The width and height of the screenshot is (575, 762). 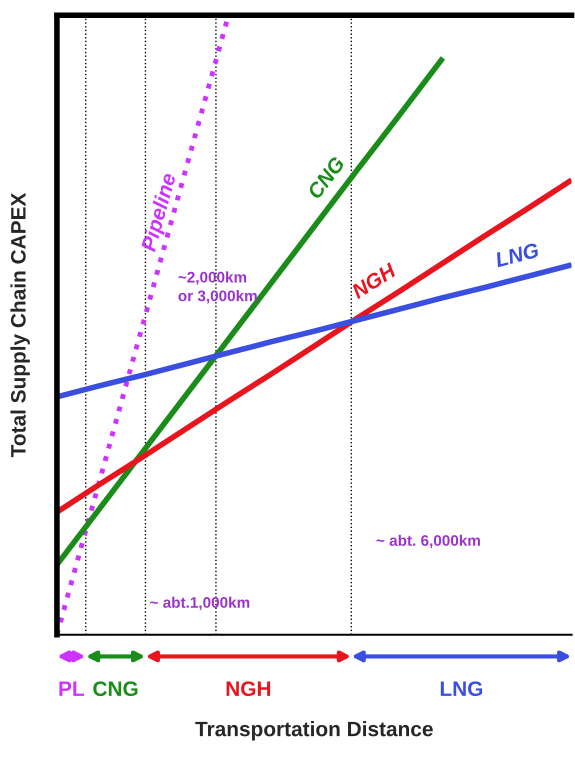 What do you see at coordinates (20, 325) in the screenshot?
I see `y-axis-title: Total Supply Chain CAPEX` at bounding box center [20, 325].